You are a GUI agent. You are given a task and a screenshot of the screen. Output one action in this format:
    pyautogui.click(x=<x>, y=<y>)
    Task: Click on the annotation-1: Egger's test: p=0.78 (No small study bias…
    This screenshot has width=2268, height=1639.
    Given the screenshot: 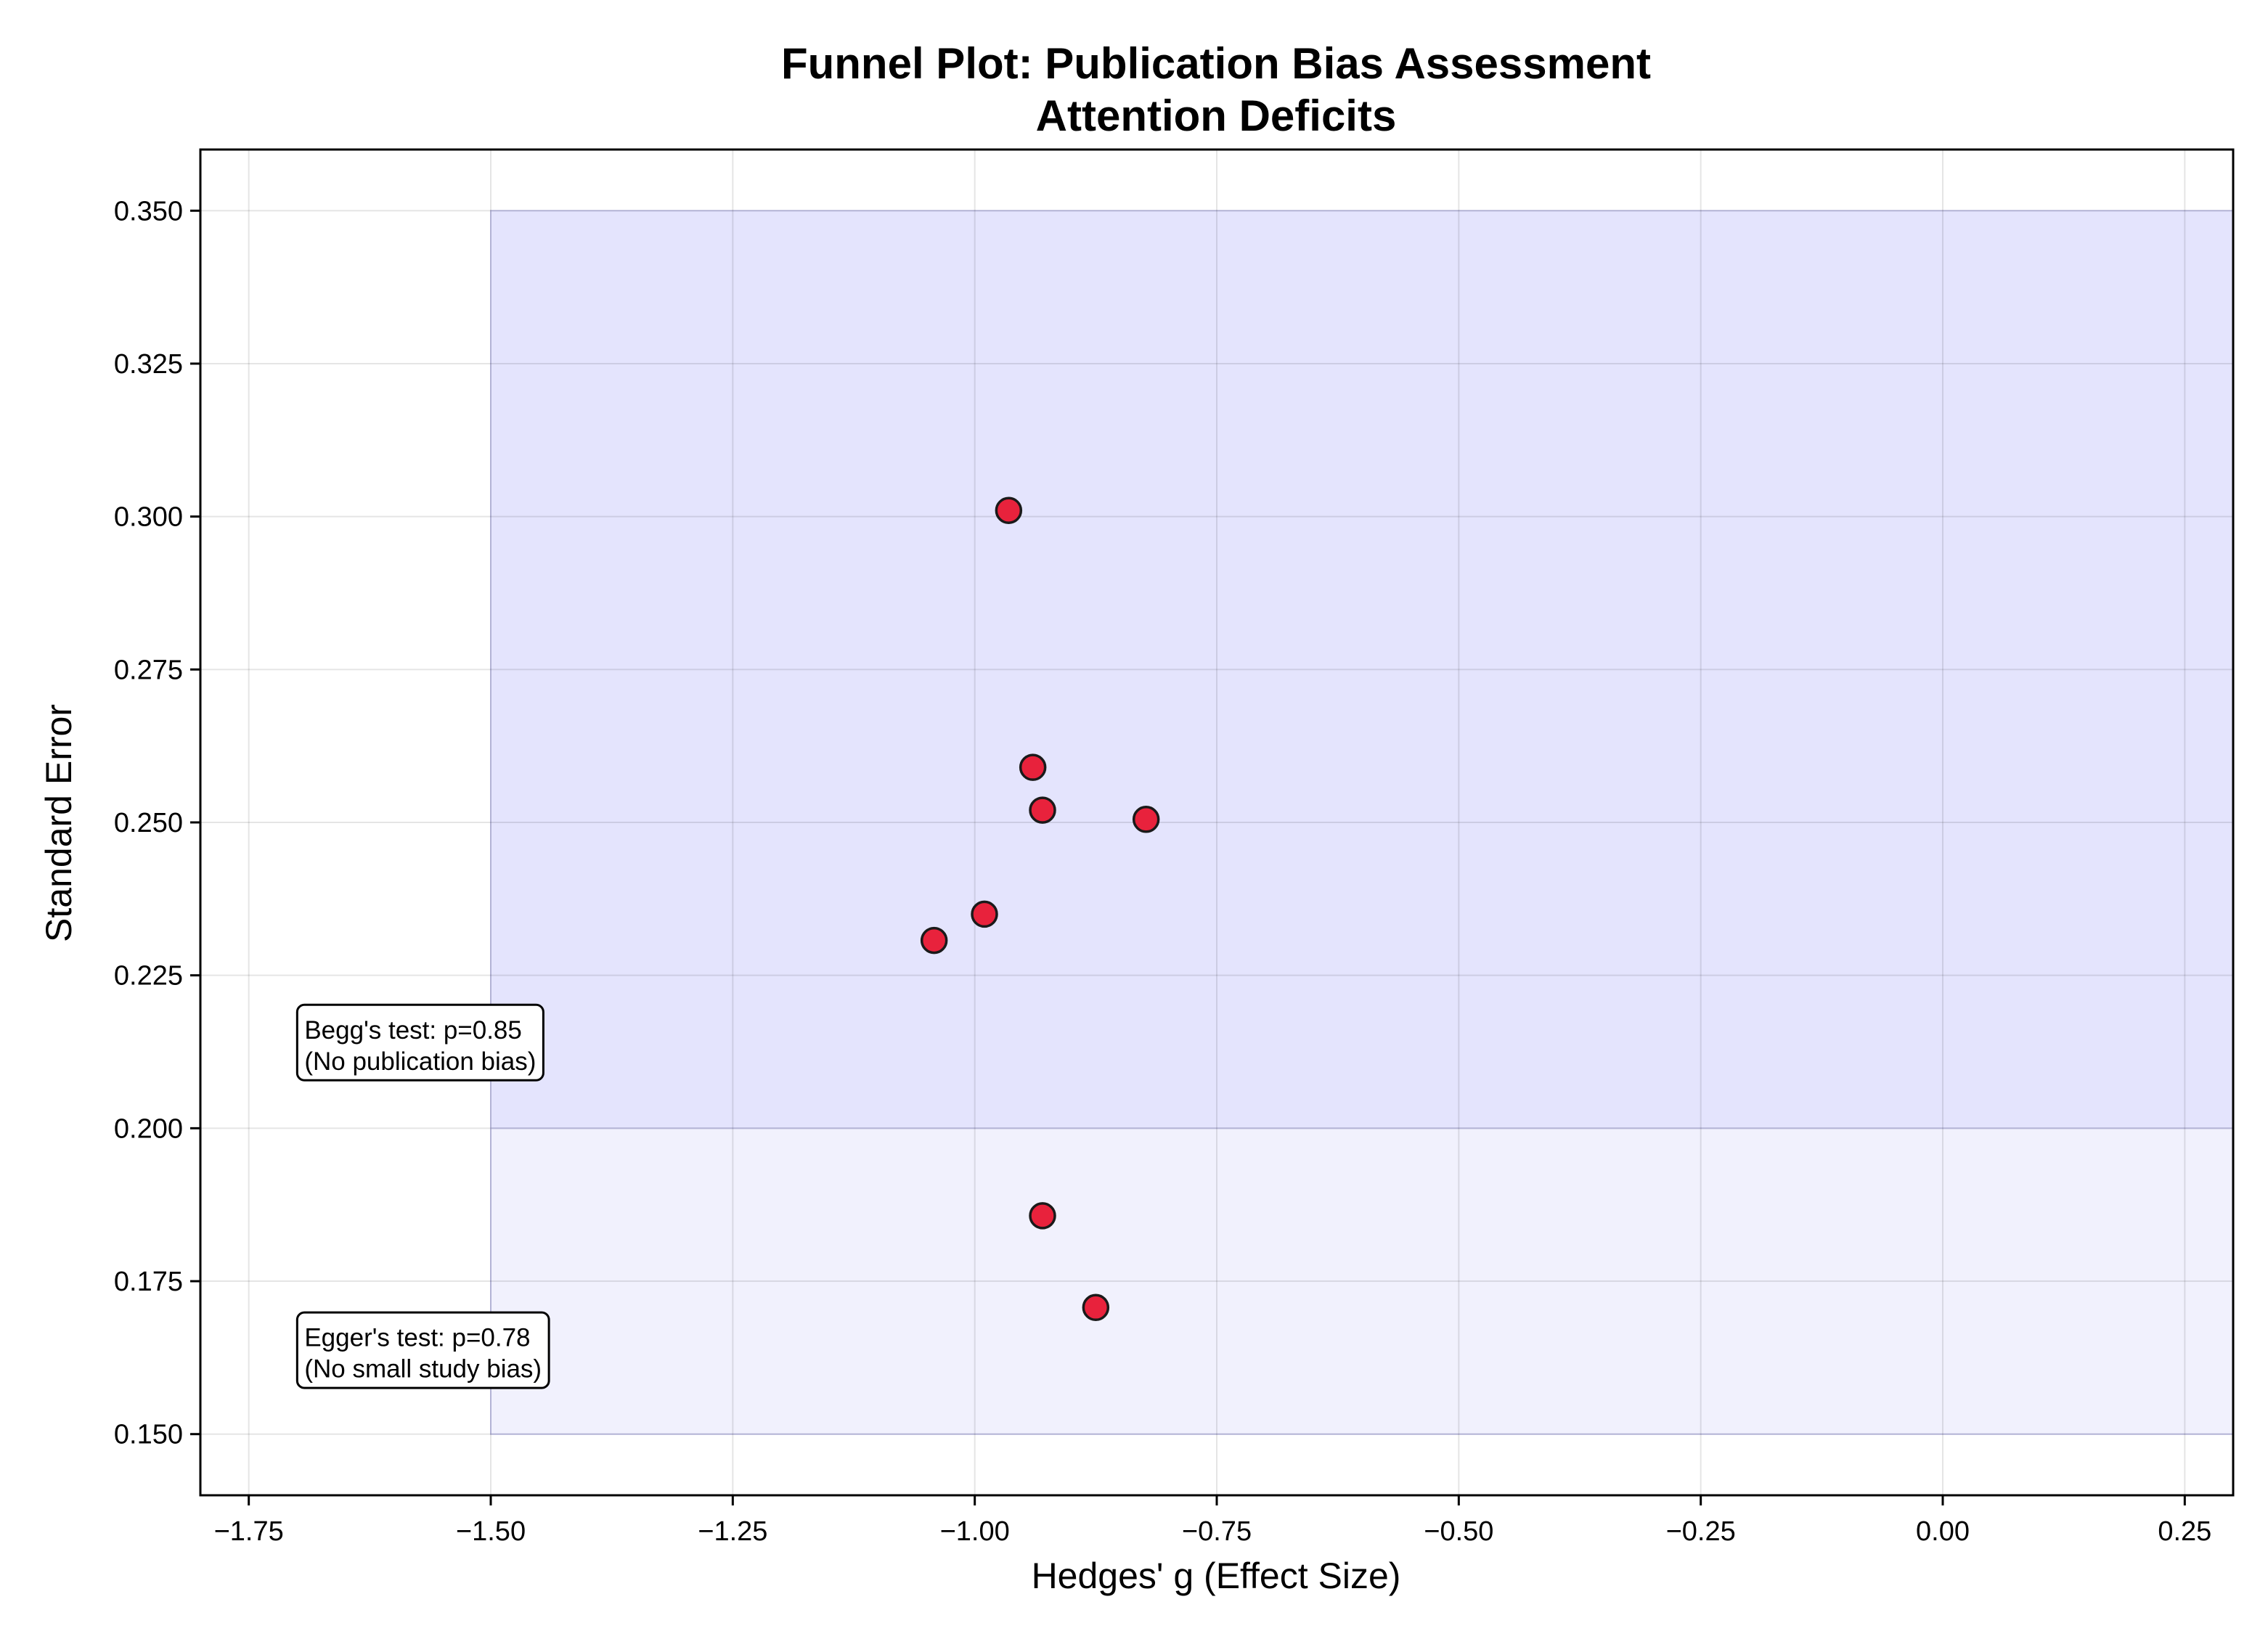 What is the action you would take?
    pyautogui.click(x=423, y=1350)
    